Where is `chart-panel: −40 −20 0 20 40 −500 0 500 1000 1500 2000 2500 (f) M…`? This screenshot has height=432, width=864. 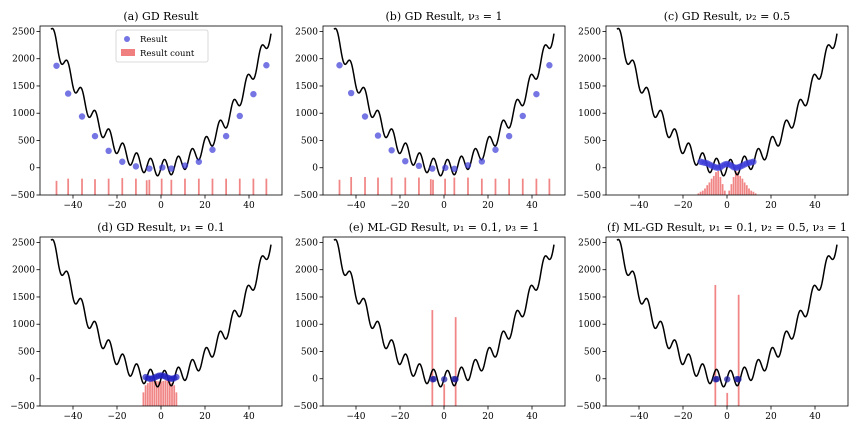 chart-panel: −40 −20 0 20 40 −500 0 500 1000 1500 2000 2500 (f) M… is located at coordinates (712, 321).